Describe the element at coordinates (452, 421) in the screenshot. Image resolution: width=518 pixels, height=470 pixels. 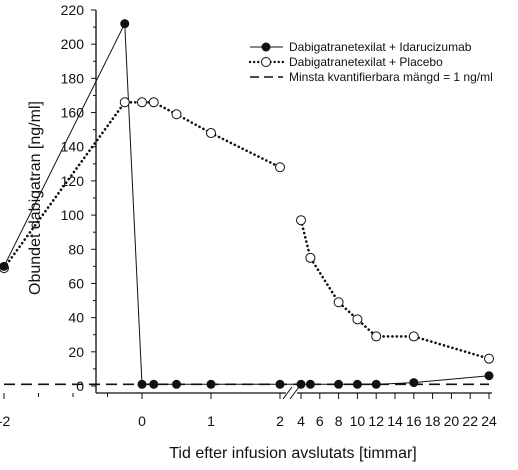
I see `x-tick-label-12: 20` at that location.